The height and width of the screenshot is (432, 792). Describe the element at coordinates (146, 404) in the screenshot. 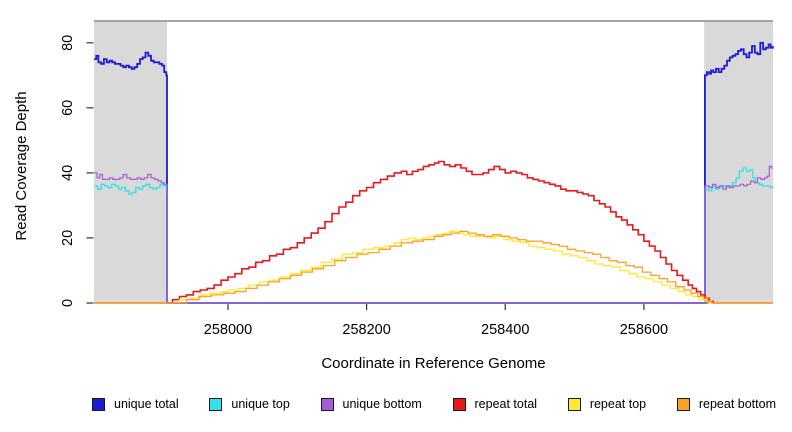

I see `legend-label: unique total` at that location.